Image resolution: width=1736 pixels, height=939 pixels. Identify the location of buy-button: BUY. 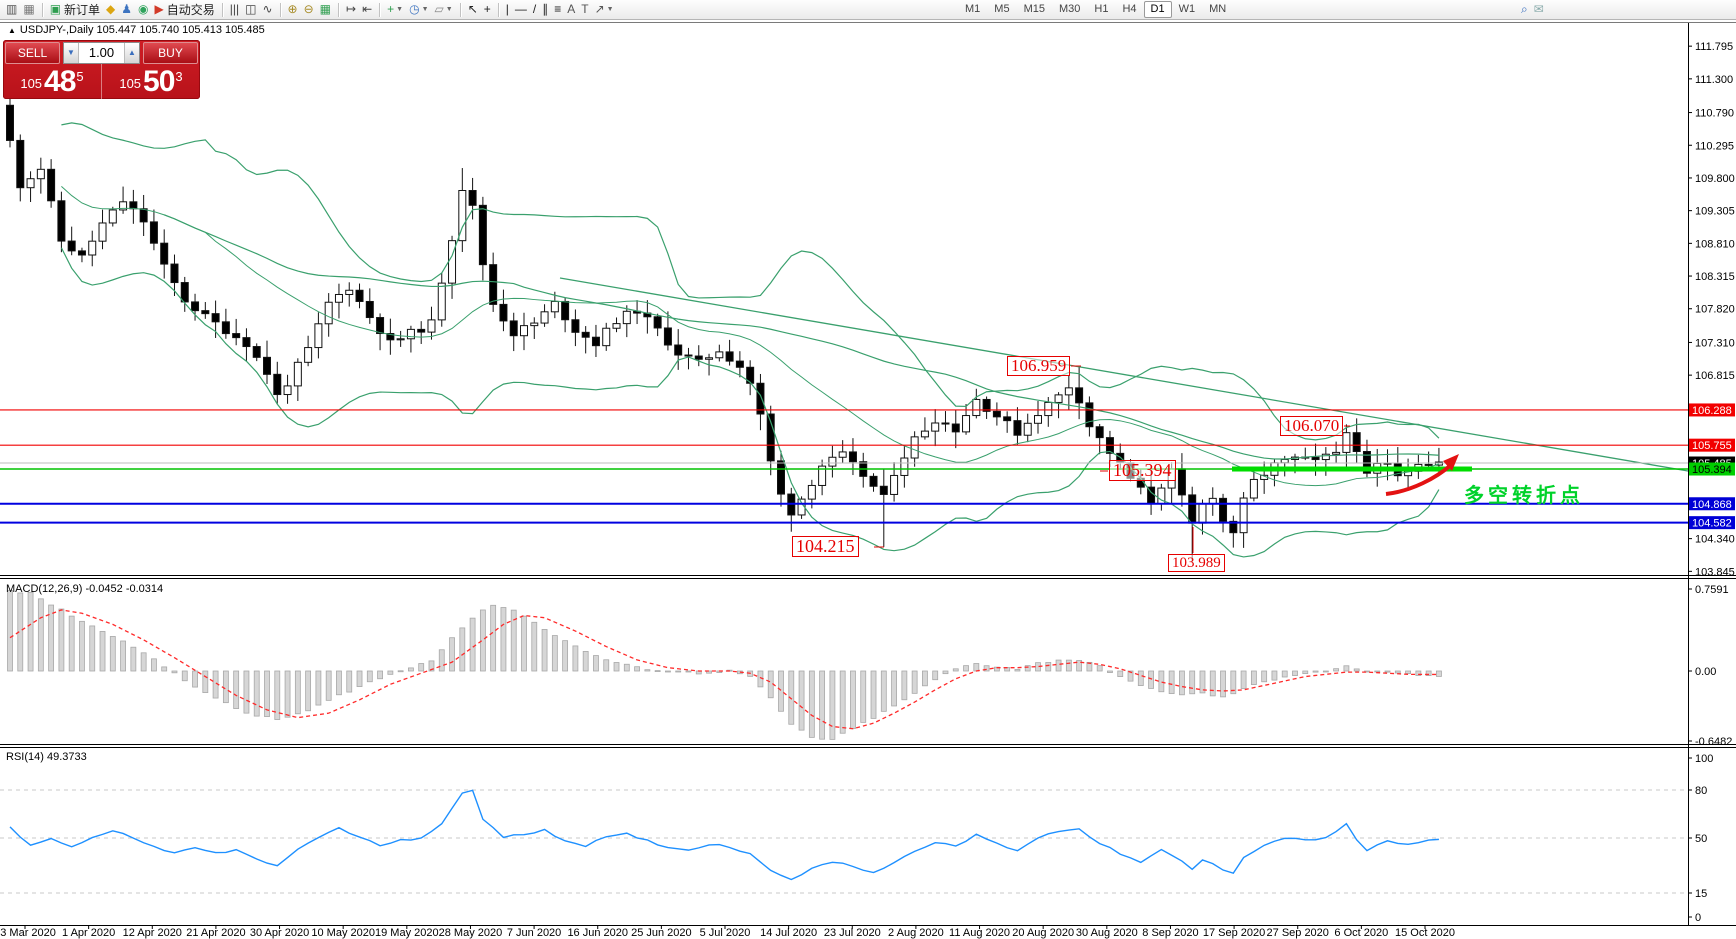
(170, 53).